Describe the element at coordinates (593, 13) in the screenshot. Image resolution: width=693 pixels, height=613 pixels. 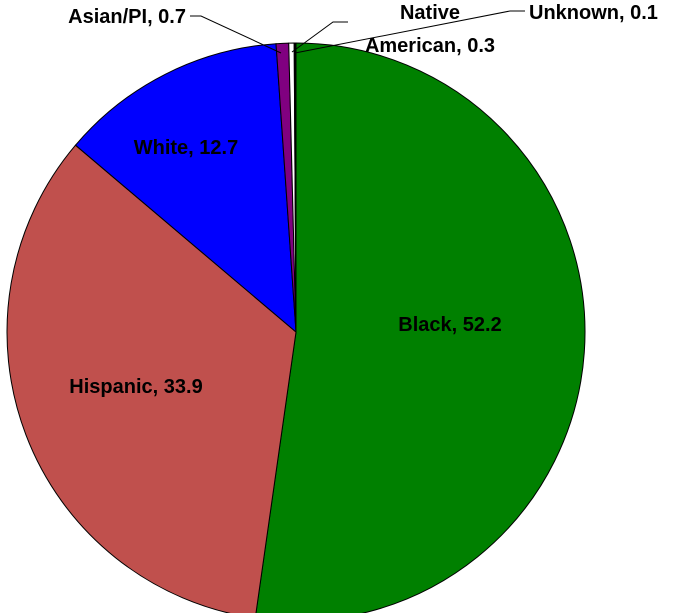
I see `label-unknown: Unknown, 0.1` at that location.